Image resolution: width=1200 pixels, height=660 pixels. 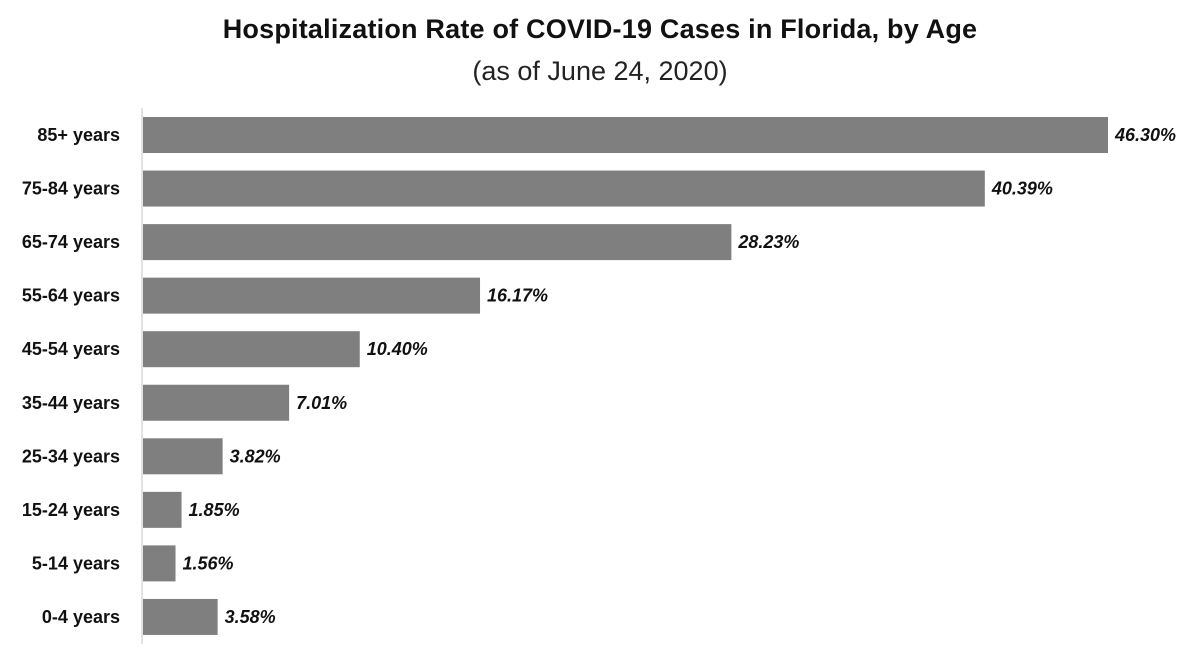 What do you see at coordinates (71, 349) in the screenshot?
I see `category-label: 45-54 years` at bounding box center [71, 349].